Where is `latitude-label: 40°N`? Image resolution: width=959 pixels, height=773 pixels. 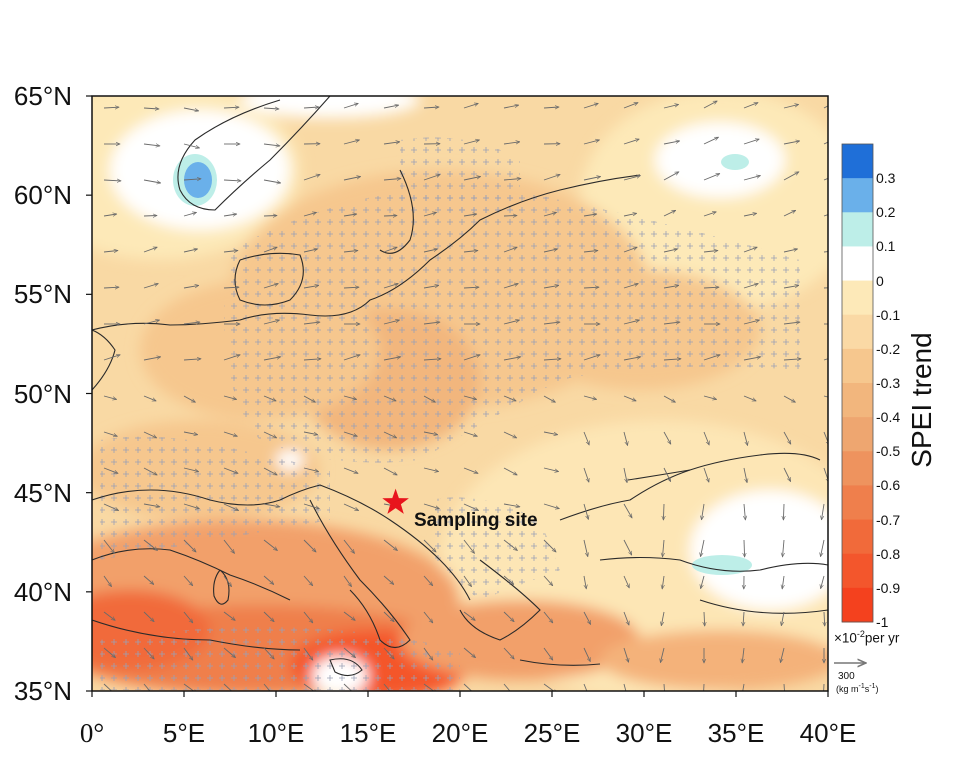 latitude-label: 40°N is located at coordinates (42, 591).